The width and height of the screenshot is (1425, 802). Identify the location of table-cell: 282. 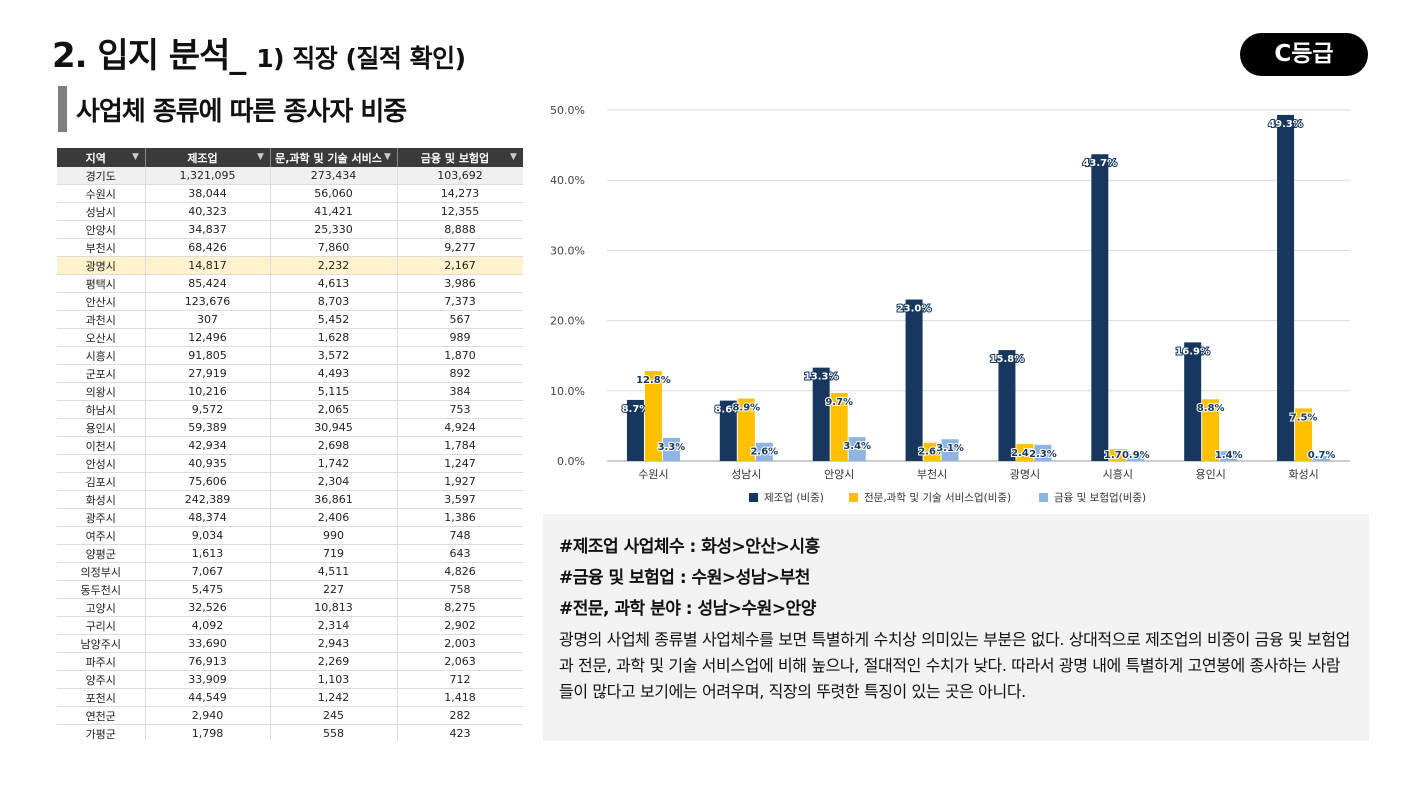
(460, 715).